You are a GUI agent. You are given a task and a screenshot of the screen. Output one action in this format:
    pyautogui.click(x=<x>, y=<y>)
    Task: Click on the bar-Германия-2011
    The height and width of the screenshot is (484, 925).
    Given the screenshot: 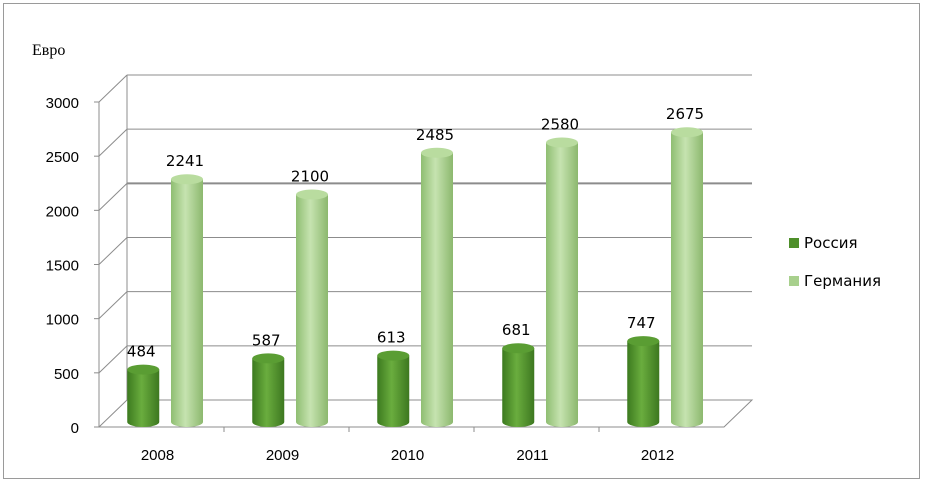 What is the action you would take?
    pyautogui.click(x=562, y=282)
    